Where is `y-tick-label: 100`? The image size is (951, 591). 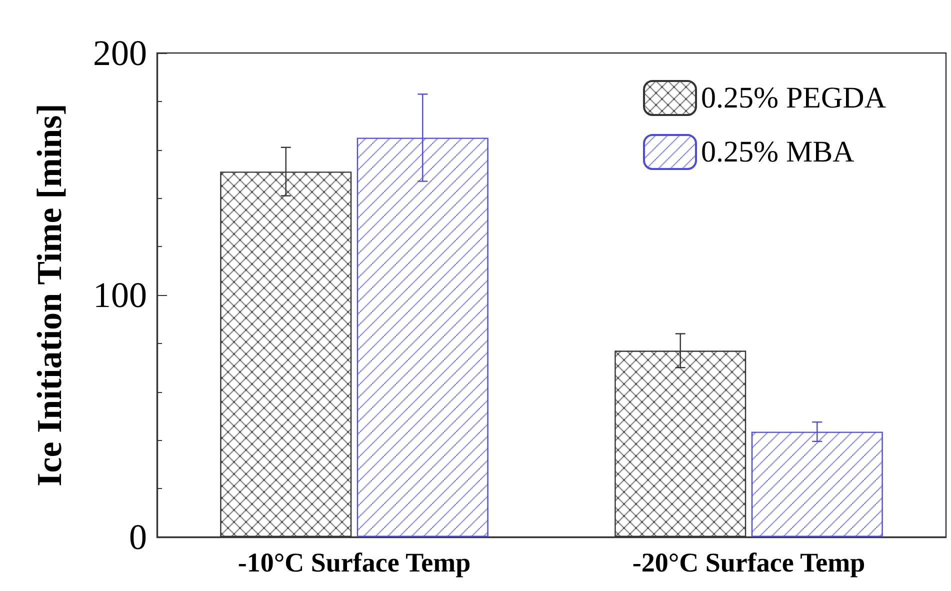 y-tick-label: 100 is located at coordinates (120, 295).